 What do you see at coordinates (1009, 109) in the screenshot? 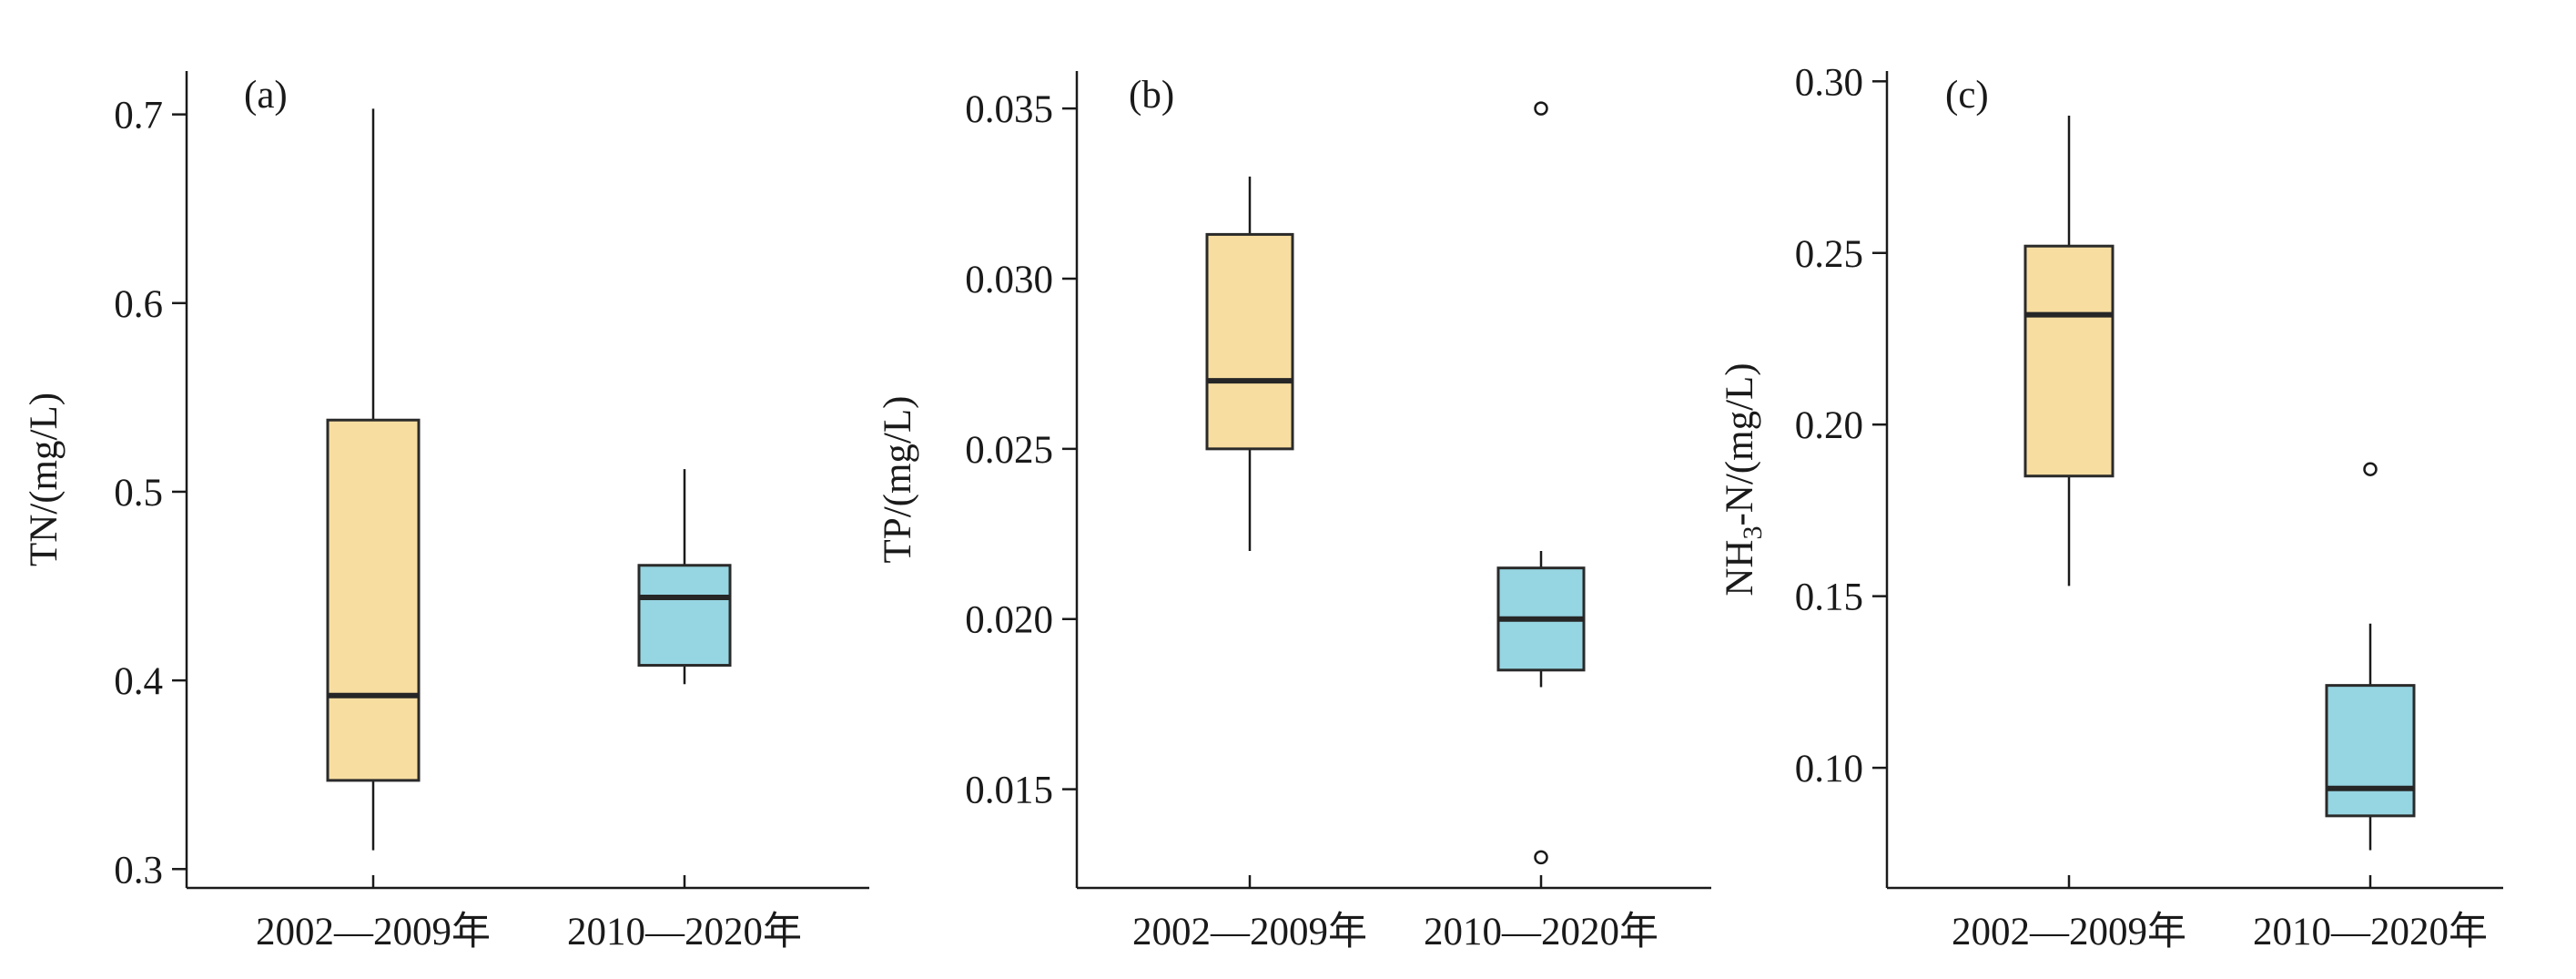
I see `y-tick-label: 0.035` at bounding box center [1009, 109].